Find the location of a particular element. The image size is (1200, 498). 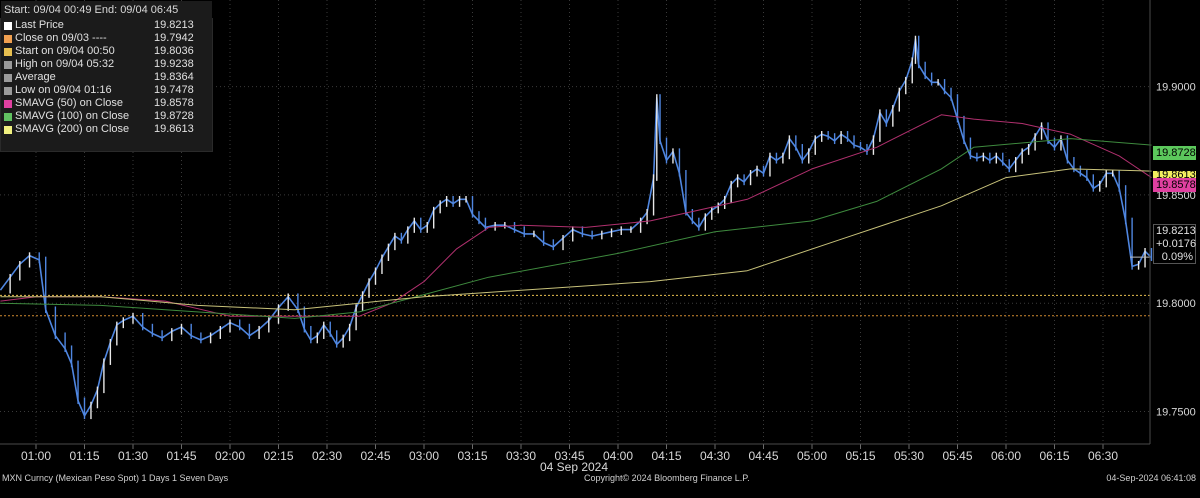

x-tick-label: 05:15 is located at coordinates (860, 456).